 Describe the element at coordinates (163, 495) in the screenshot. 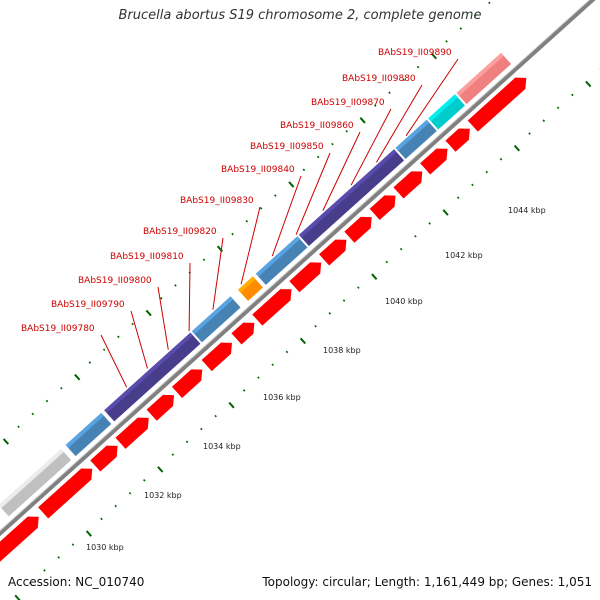

I see `scale-label: 1032 kbp` at that location.